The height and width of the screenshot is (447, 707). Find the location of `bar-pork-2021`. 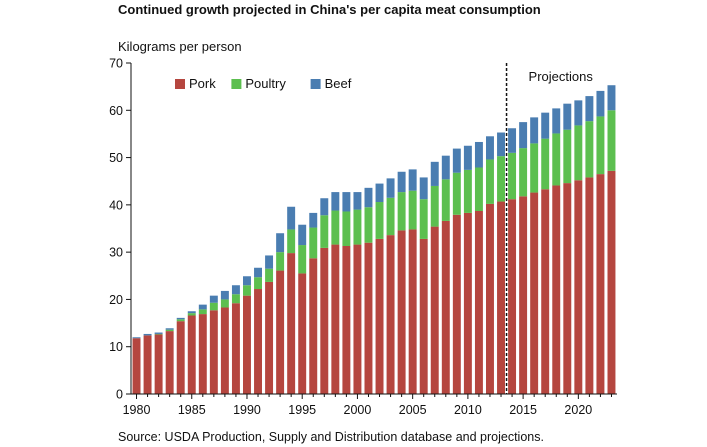

bar-pork-2021 is located at coordinates (589, 285).